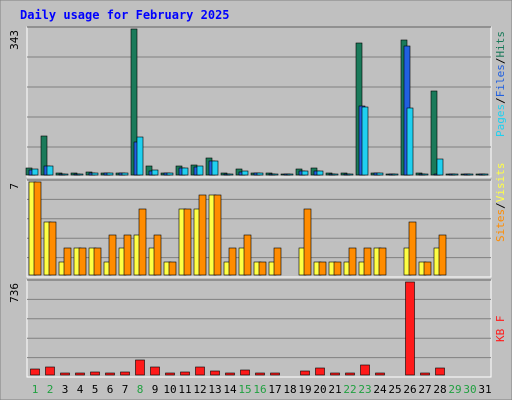 The width and height of the screenshot is (512, 400). I want to click on x-tick-label: 15, so click(244, 389).